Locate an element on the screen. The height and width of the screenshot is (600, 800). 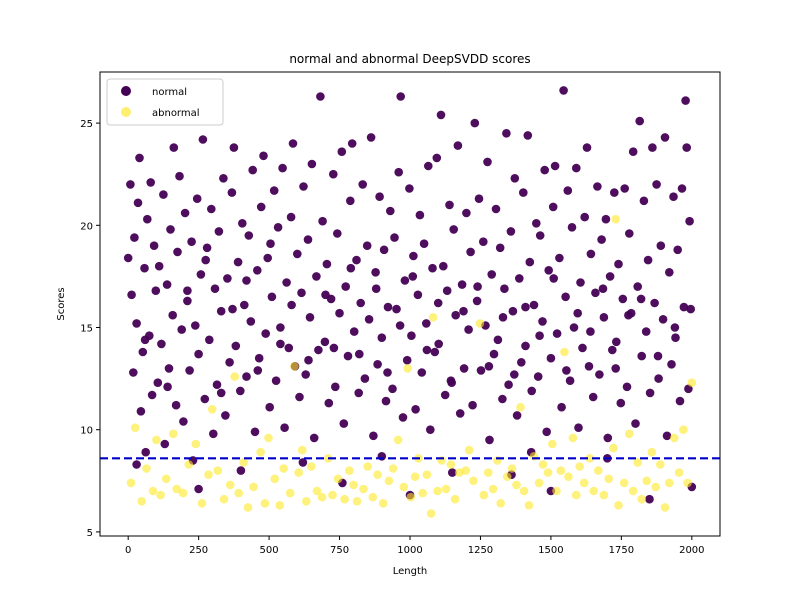
y-tick-label: 15 is located at coordinates (86, 329).